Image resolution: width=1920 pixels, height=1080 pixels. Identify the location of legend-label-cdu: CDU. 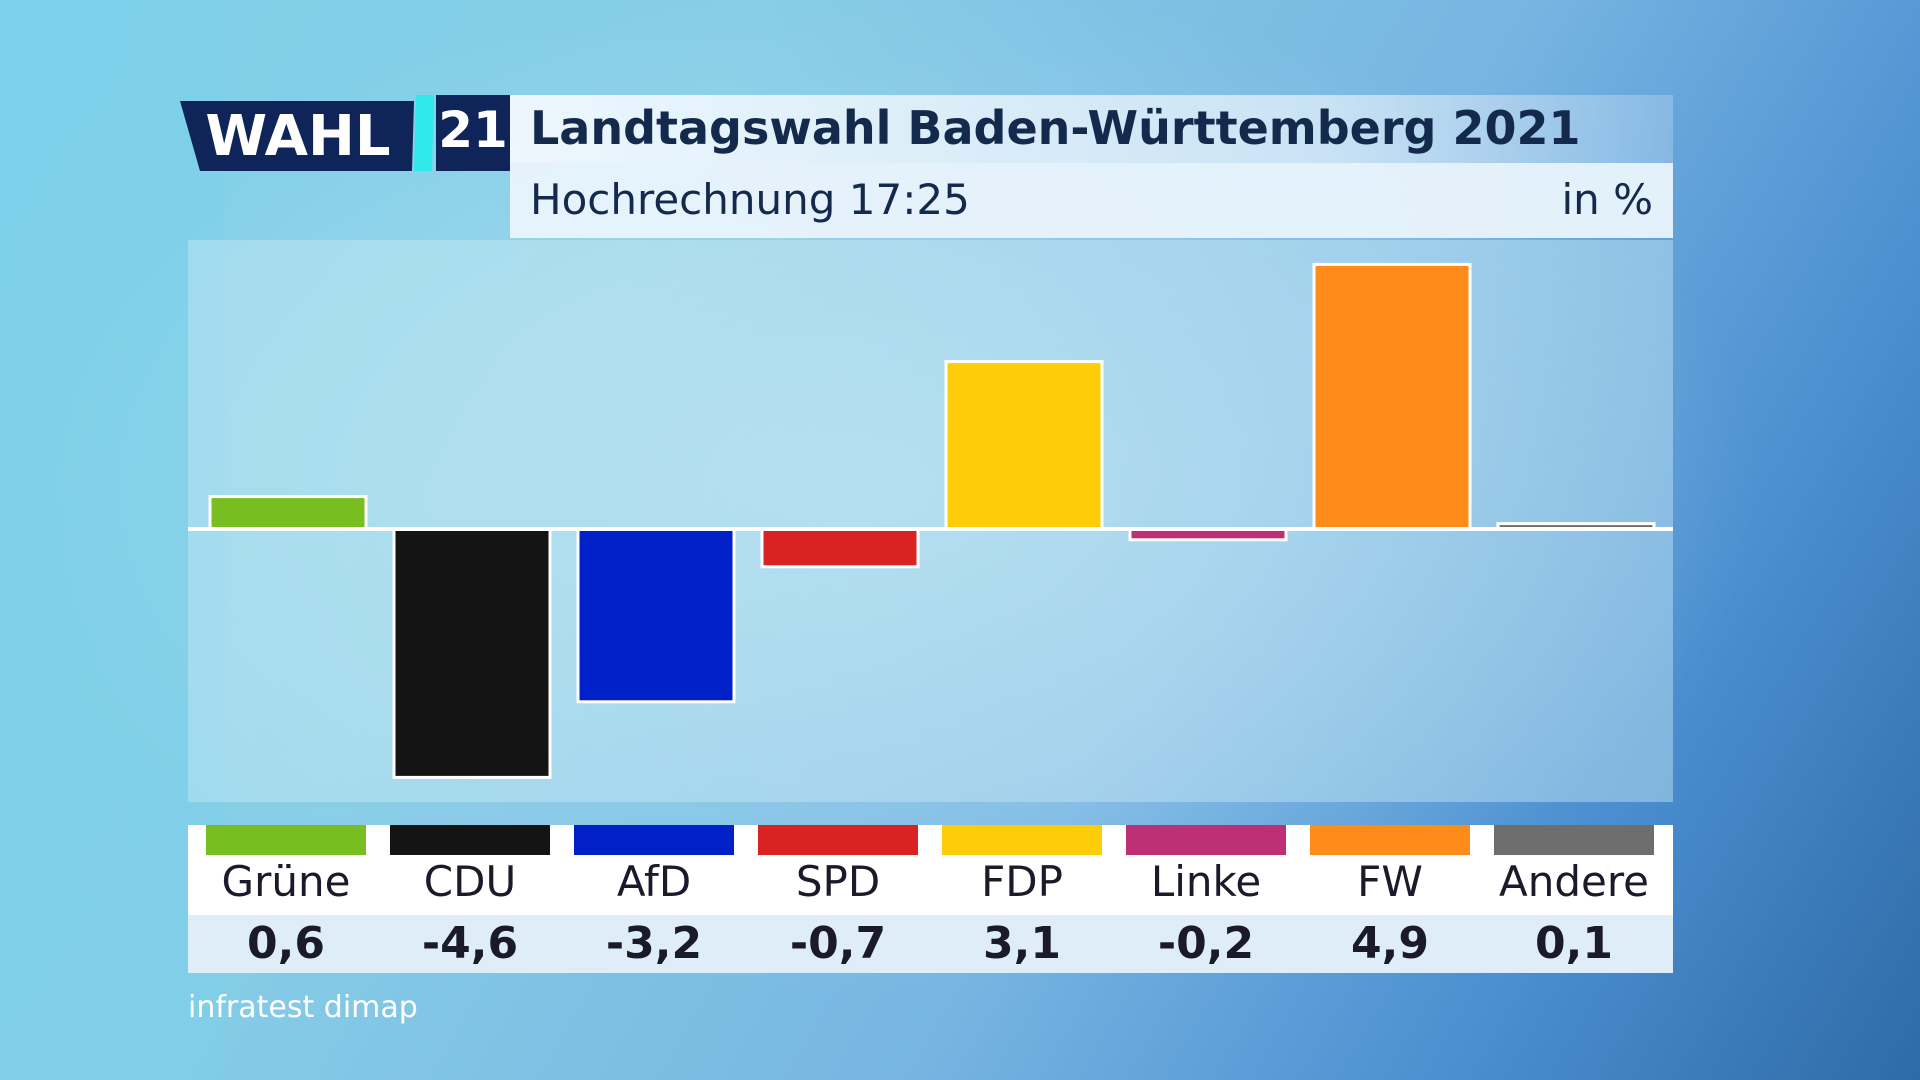
(470, 881).